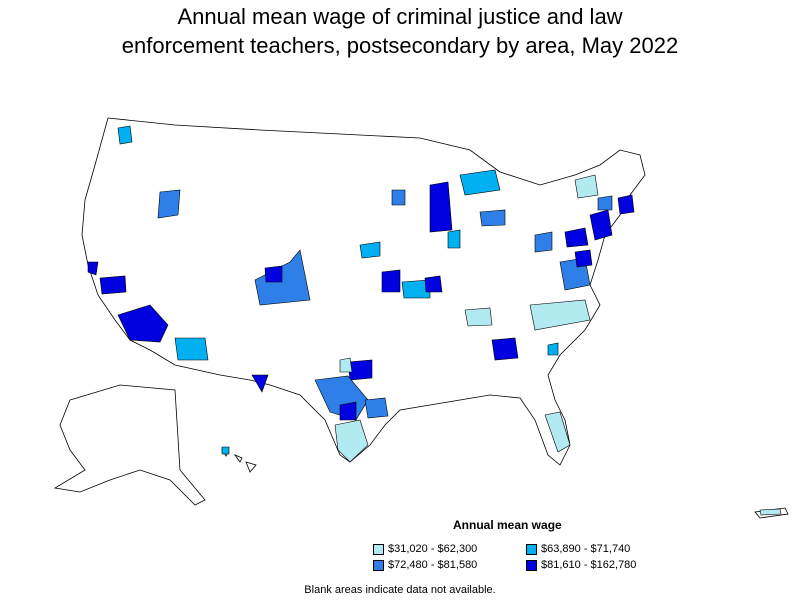 The width and height of the screenshot is (800, 600). I want to click on area-michigan, so click(480, 182).